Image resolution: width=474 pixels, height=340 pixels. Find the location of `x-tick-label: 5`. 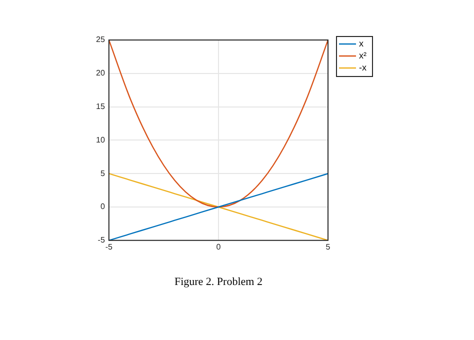

x-tick-label: 5 is located at coordinates (328, 247).